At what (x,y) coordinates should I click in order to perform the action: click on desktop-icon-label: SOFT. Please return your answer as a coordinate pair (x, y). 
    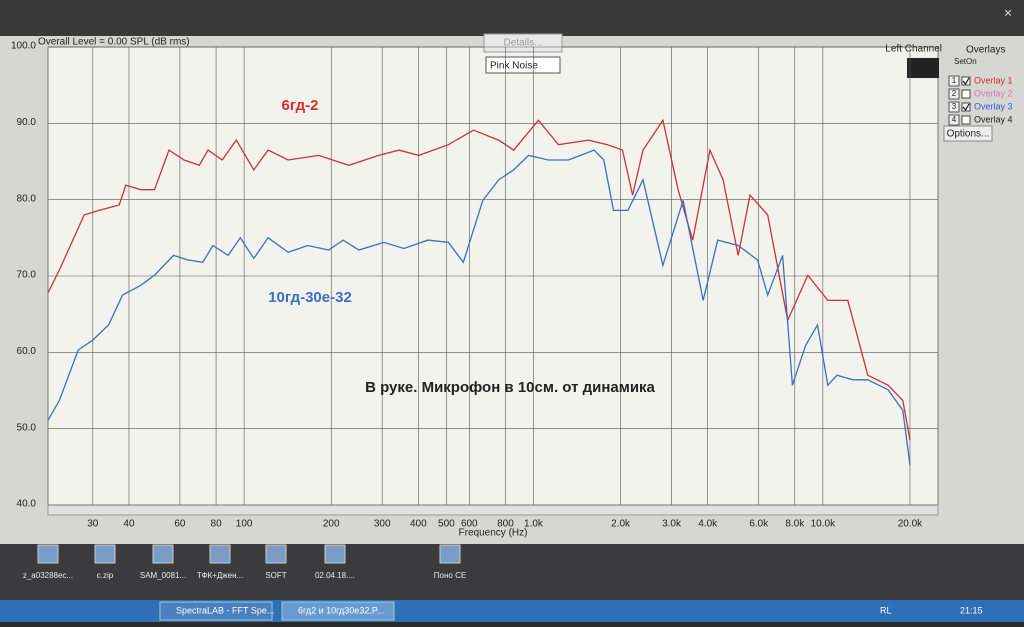
    Looking at the image, I should click on (275, 575).